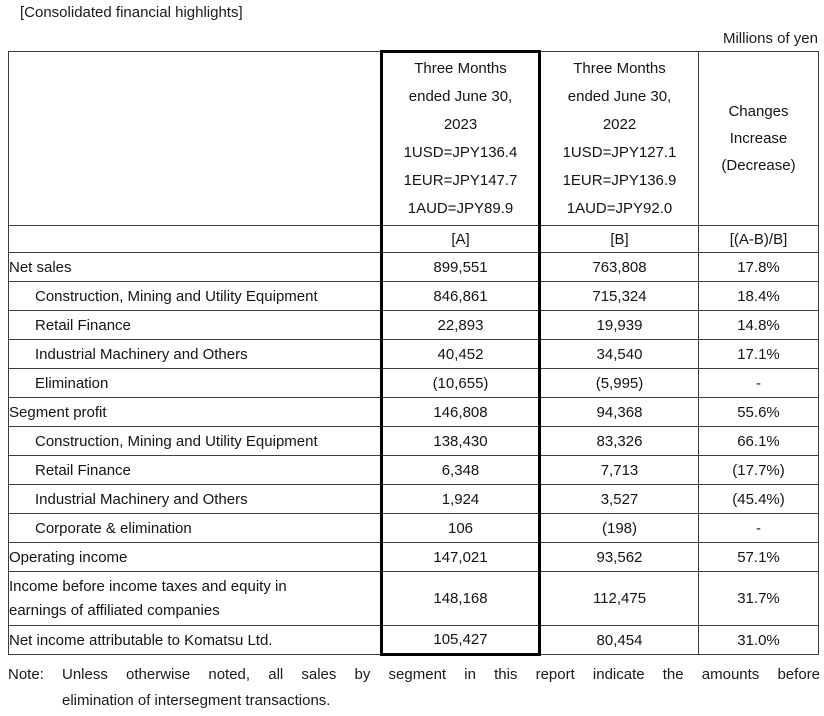 This screenshot has height=716, width=824. I want to click on period-b-line1: Three Months, so click(619, 68).